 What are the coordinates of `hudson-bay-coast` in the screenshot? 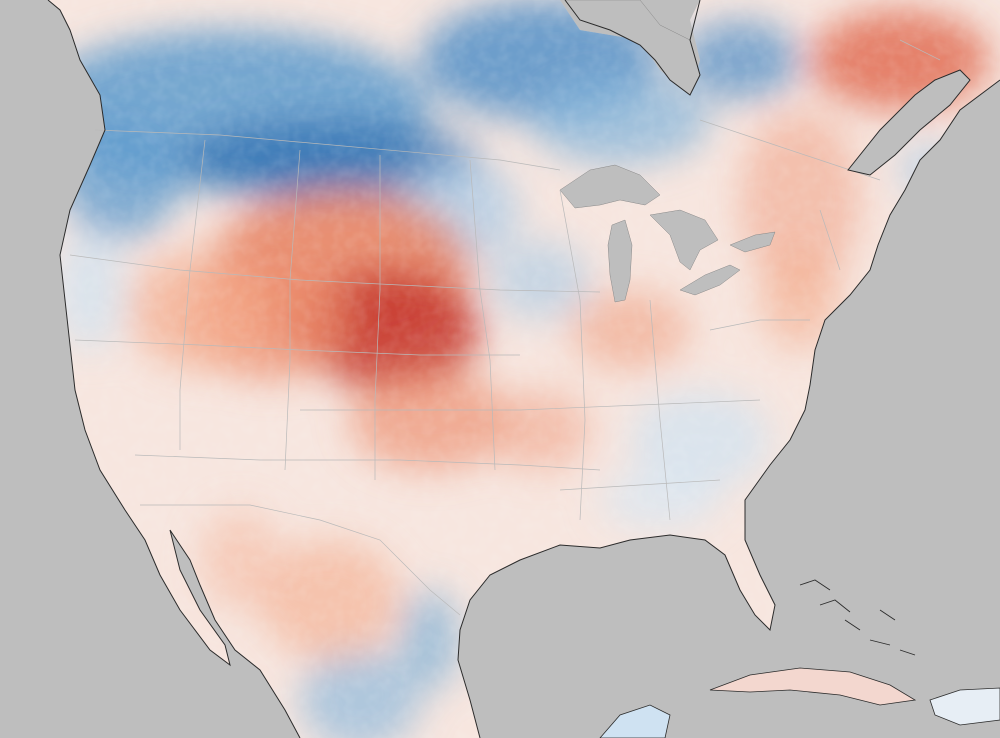 It's located at (632, 48).